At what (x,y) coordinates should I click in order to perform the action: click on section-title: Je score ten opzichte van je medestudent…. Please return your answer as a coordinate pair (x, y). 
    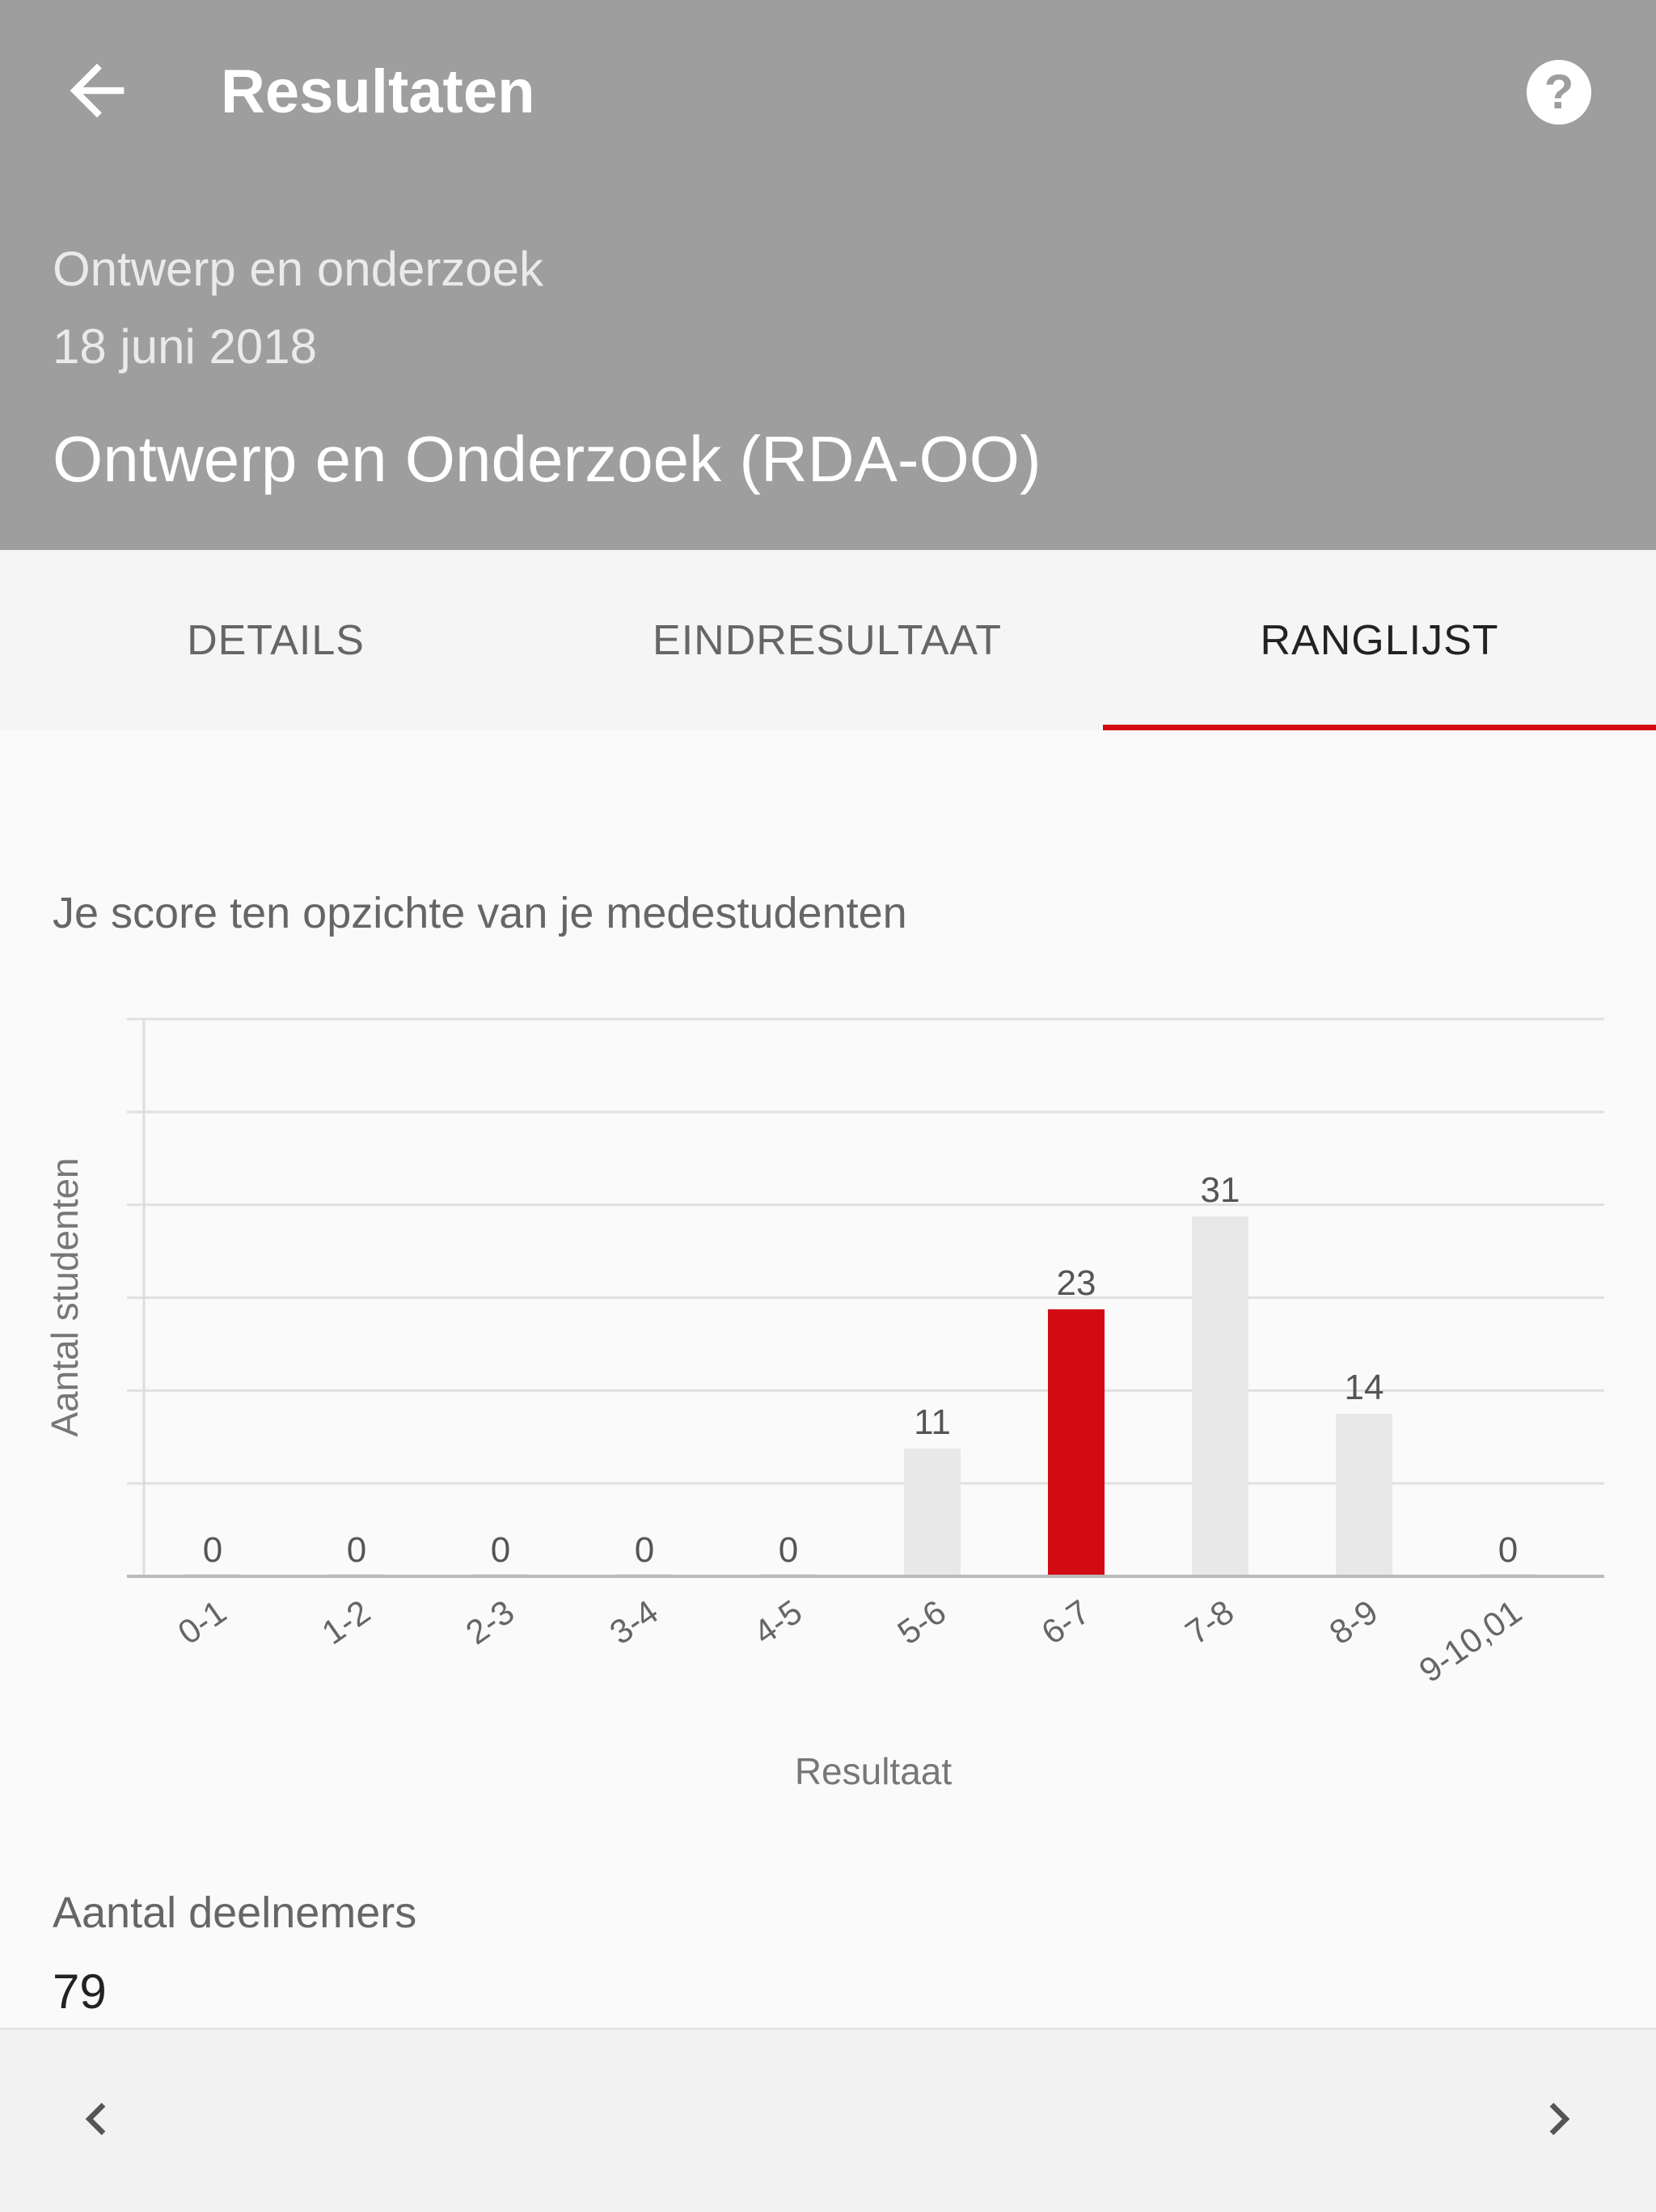
    Looking at the image, I should click on (480, 913).